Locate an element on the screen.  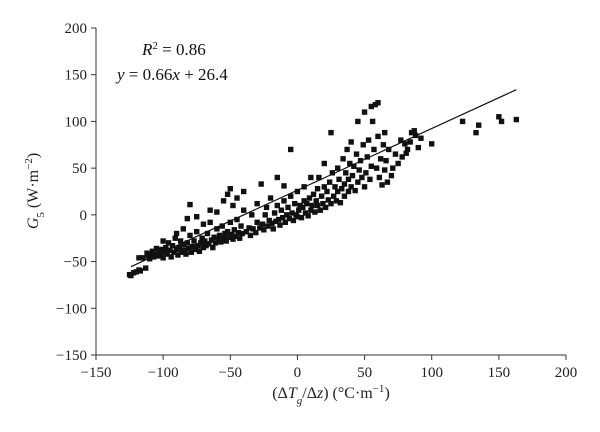
y-axis-label: G5 (W·m−2) is located at coordinates (35, 191).